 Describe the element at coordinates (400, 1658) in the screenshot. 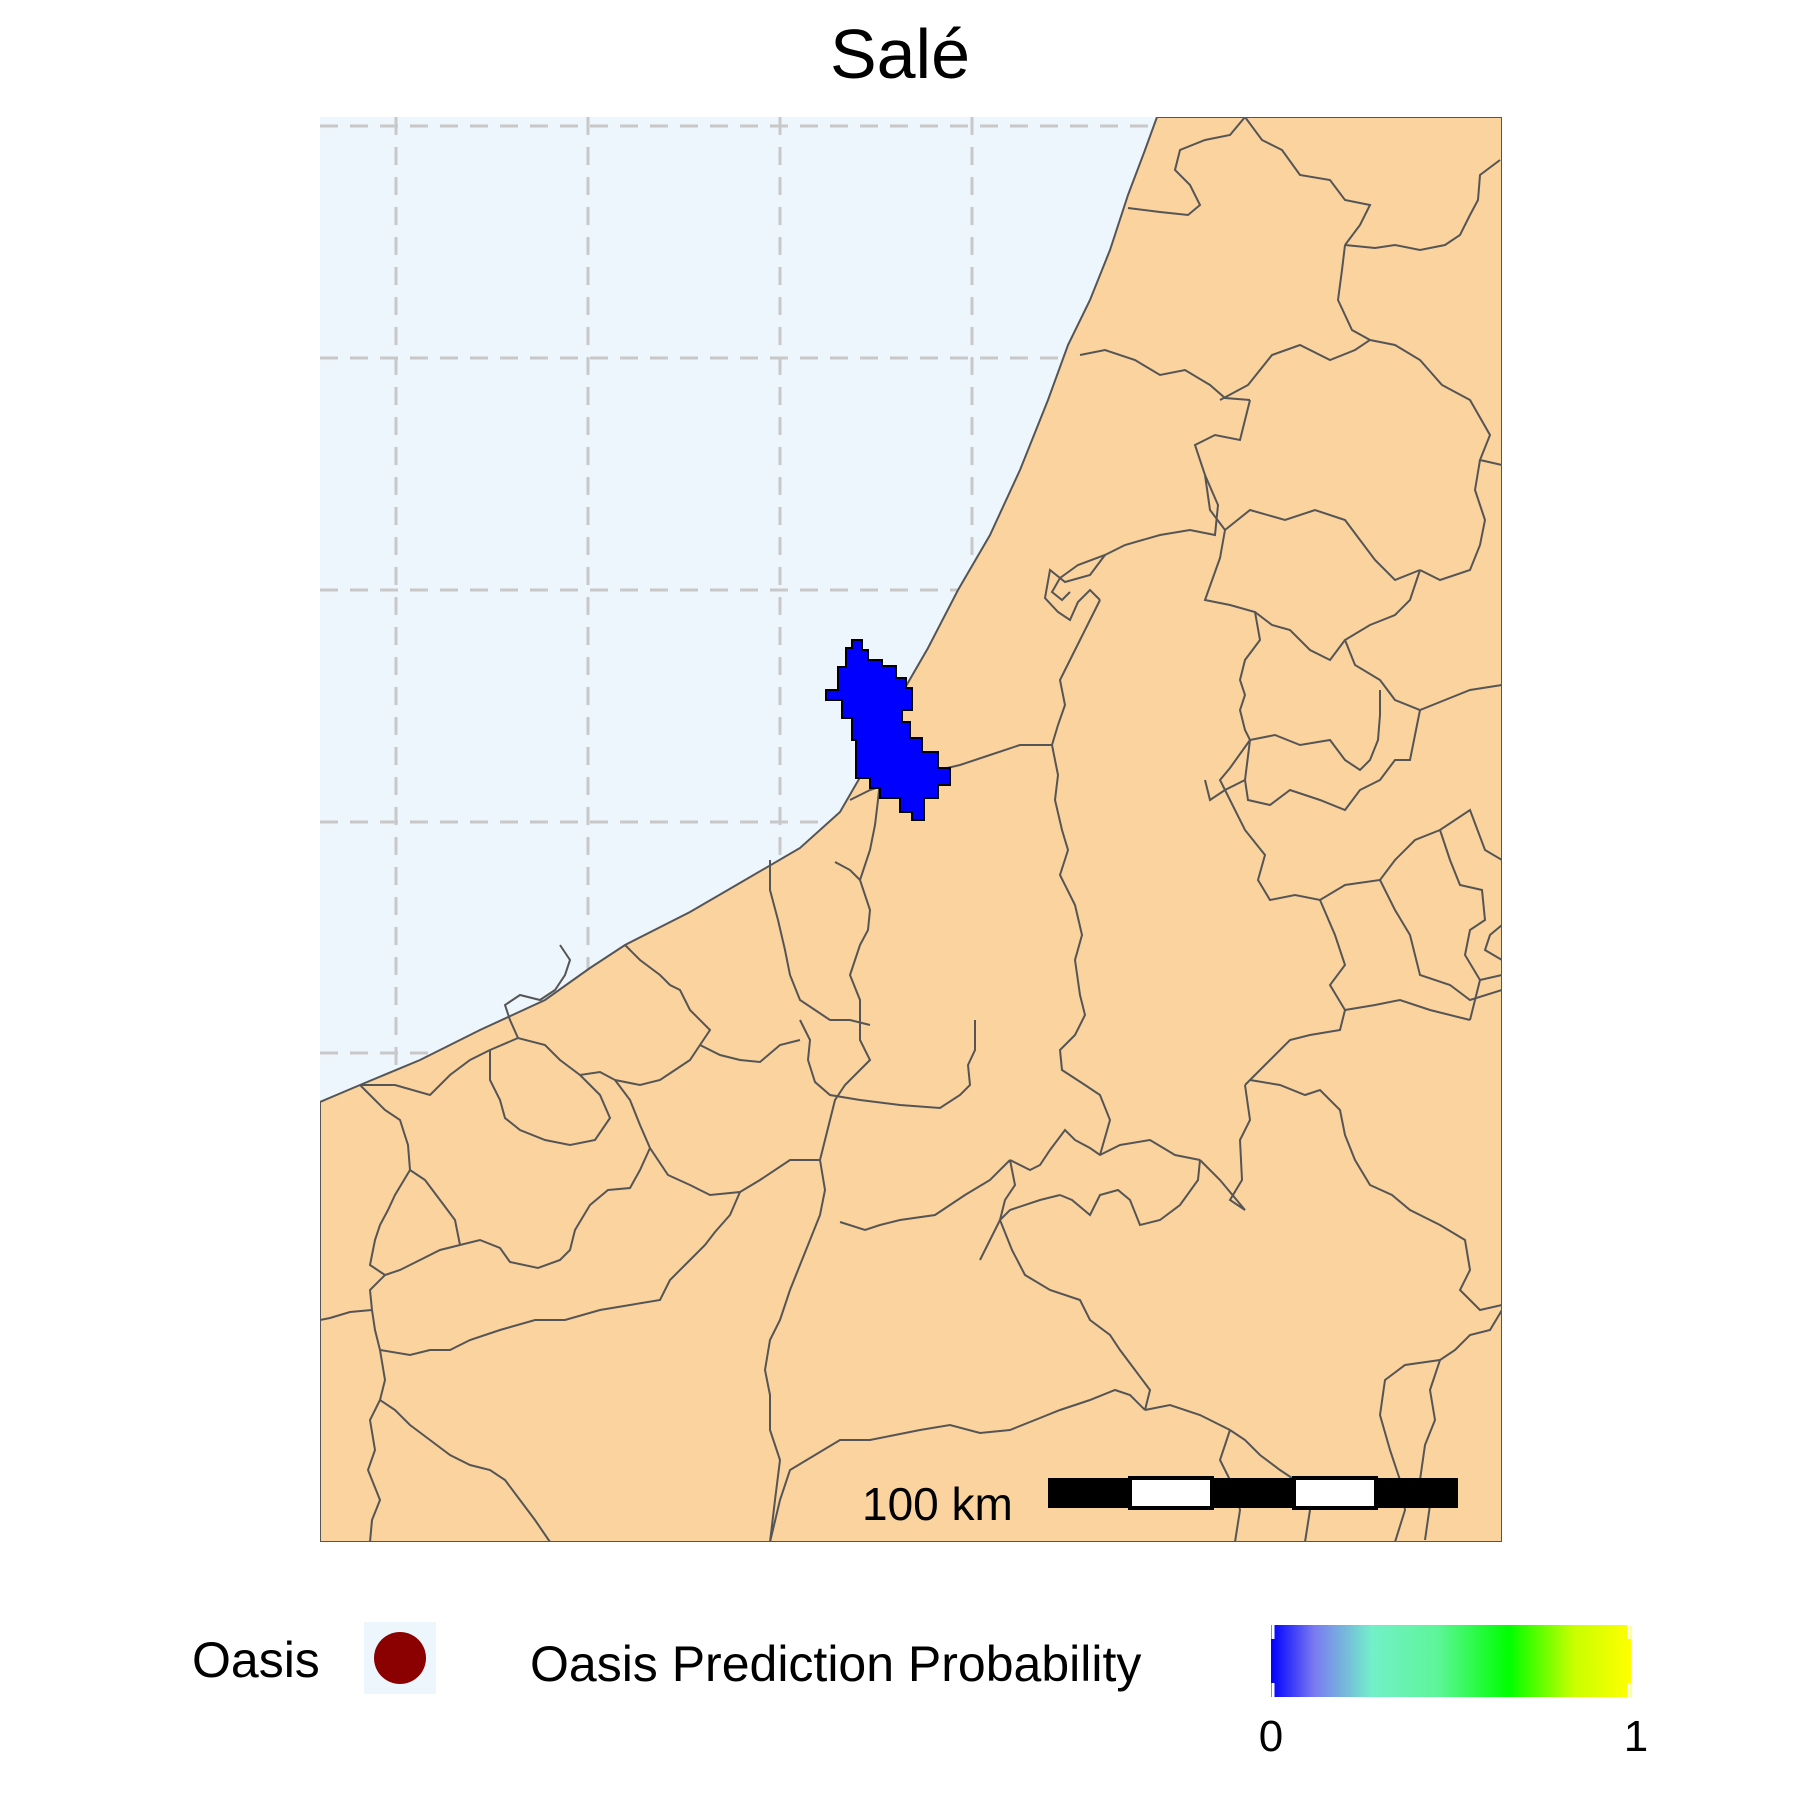

I see `oasis-point-icon` at that location.